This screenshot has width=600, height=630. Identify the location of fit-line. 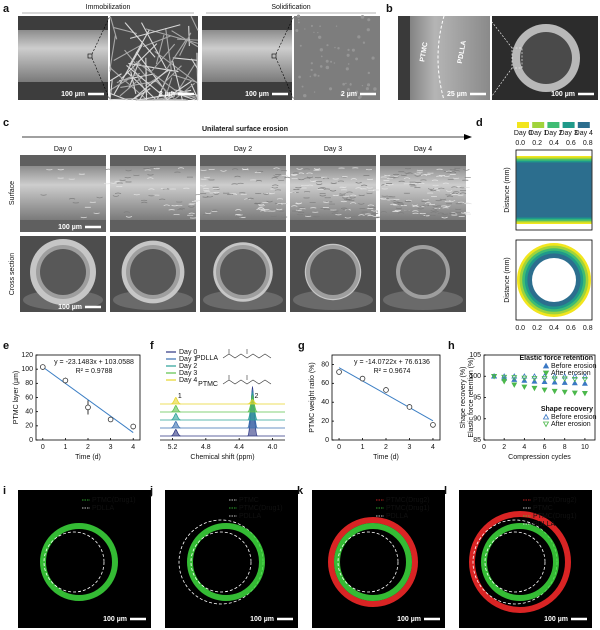
(88, 399).